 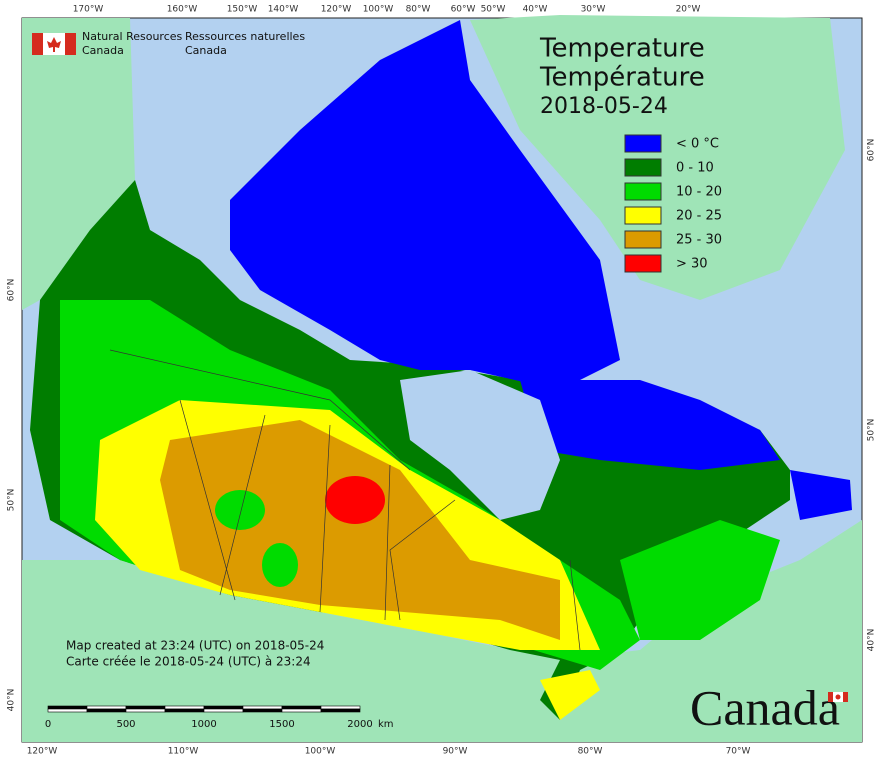 What do you see at coordinates (593, 10) in the screenshot?
I see `graticule-label: 30°W` at bounding box center [593, 10].